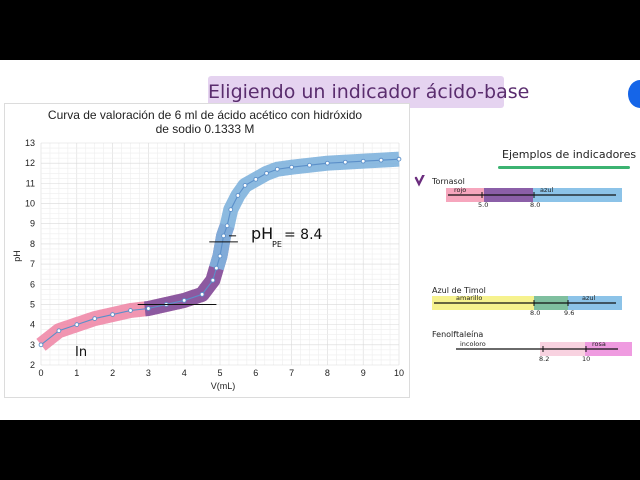 This screenshot has width=640, height=480. What do you see at coordinates (469, 298) in the screenshot?
I see `indicator-acid-color: amarillo` at bounding box center [469, 298].